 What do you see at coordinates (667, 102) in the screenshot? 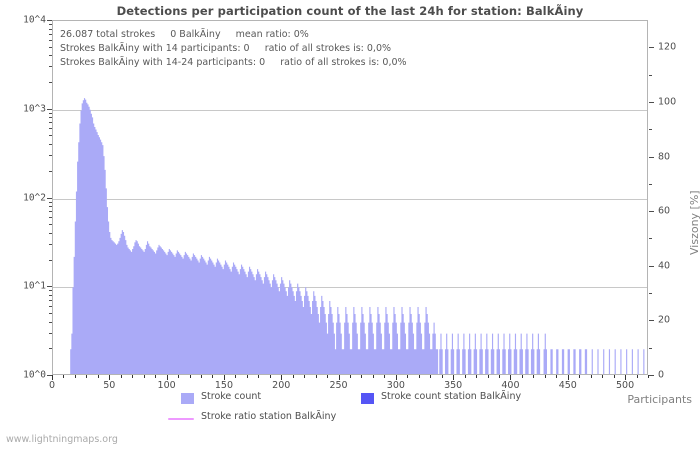
I see `y2-tick-label-5: 100` at bounding box center [667, 102].